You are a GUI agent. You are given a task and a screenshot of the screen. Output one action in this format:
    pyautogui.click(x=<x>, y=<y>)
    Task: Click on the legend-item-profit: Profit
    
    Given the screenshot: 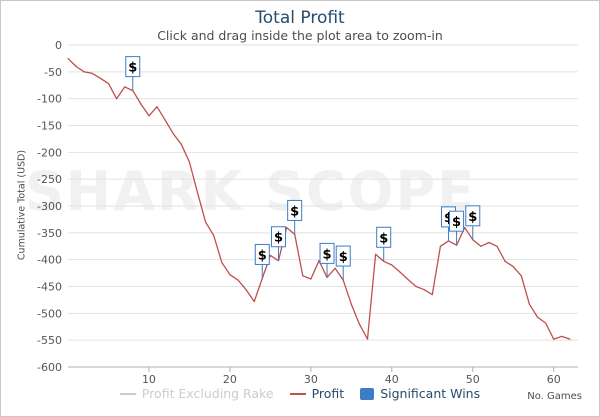 What is the action you would take?
    pyautogui.click(x=317, y=393)
    